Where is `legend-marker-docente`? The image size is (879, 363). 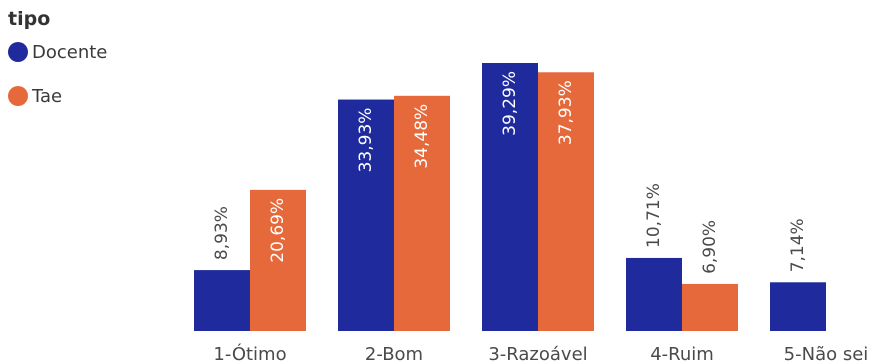 legend-marker-docente is located at coordinates (18, 52).